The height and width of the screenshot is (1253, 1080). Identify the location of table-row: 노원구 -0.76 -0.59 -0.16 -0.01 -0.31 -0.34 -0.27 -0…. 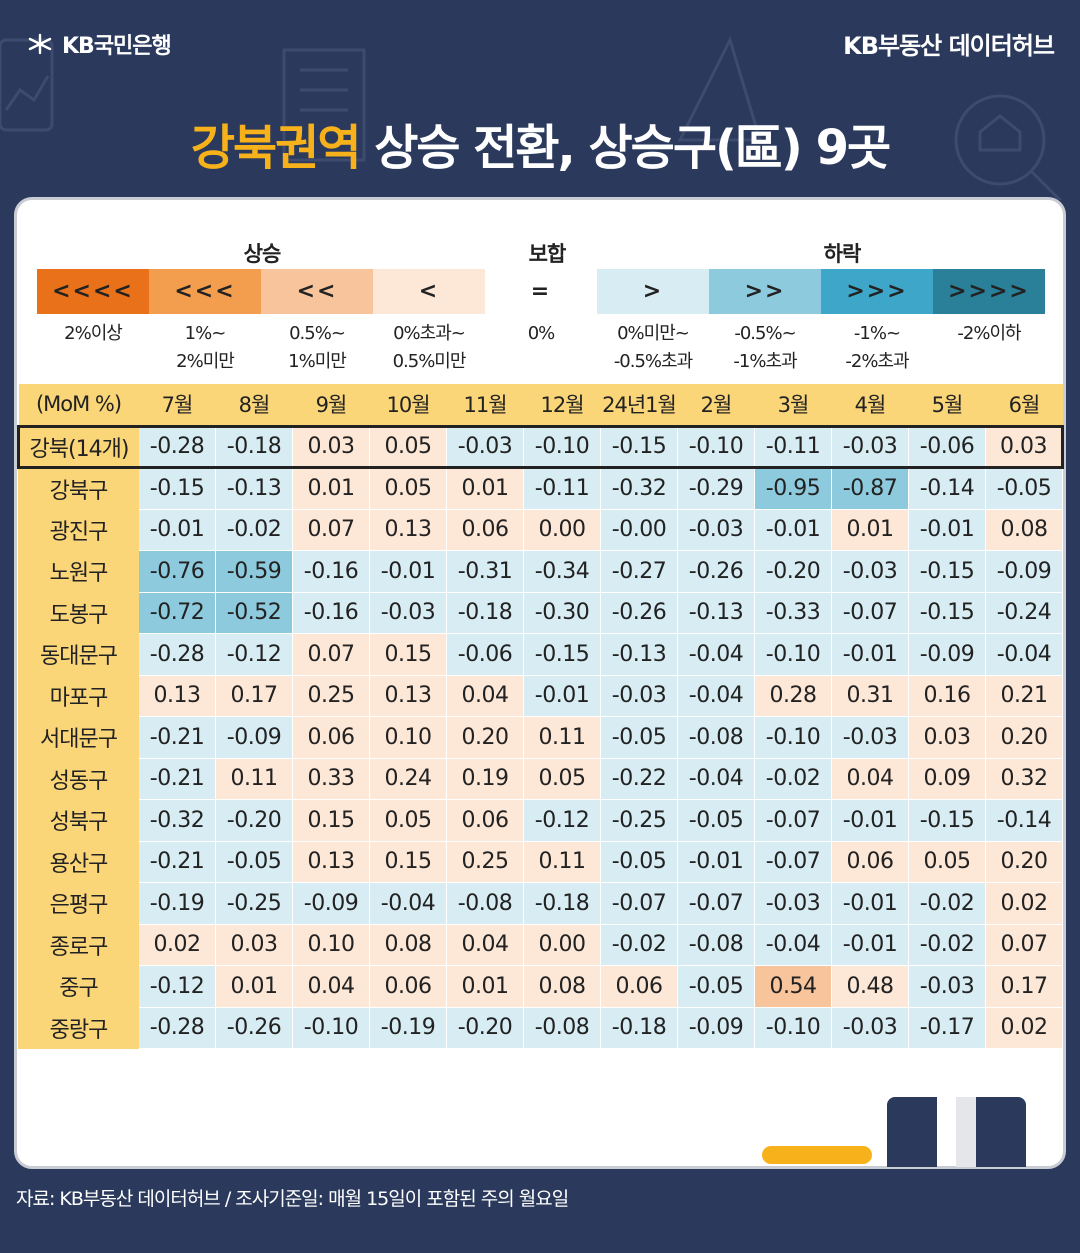
(540, 571).